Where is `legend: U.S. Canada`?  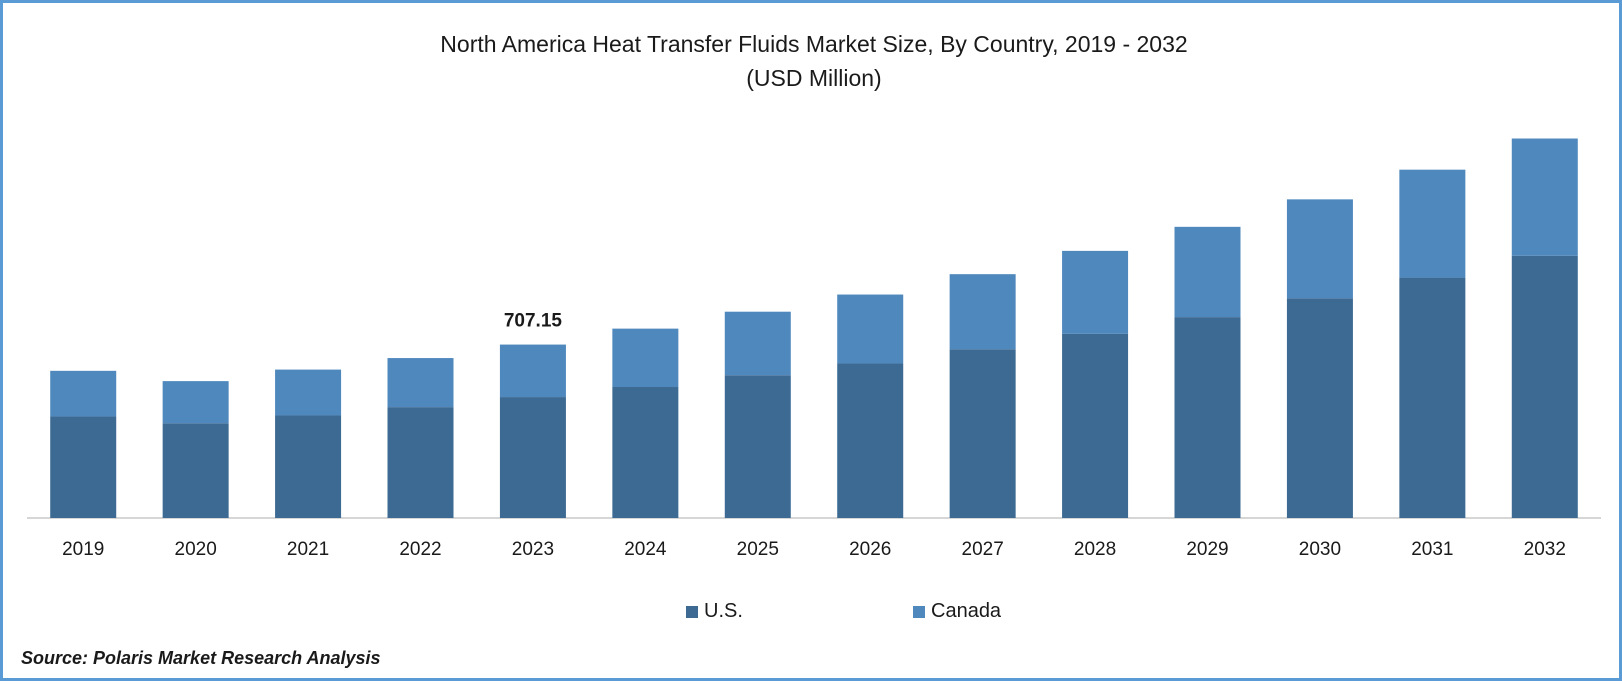
legend: U.S. Canada is located at coordinates (812, 613).